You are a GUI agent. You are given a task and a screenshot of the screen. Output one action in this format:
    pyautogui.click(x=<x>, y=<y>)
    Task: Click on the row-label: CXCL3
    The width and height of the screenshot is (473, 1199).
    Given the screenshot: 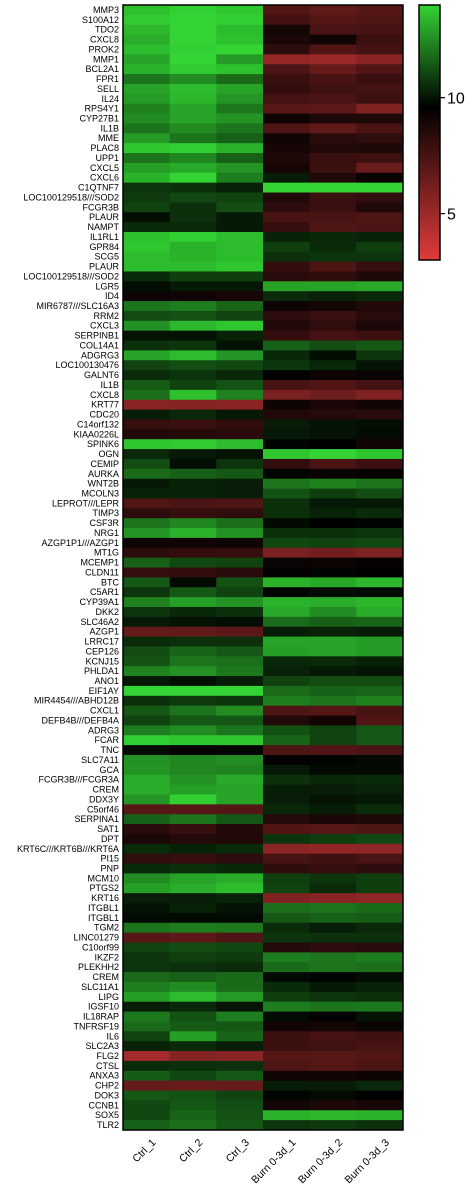 What is the action you would take?
    pyautogui.click(x=104, y=326)
    